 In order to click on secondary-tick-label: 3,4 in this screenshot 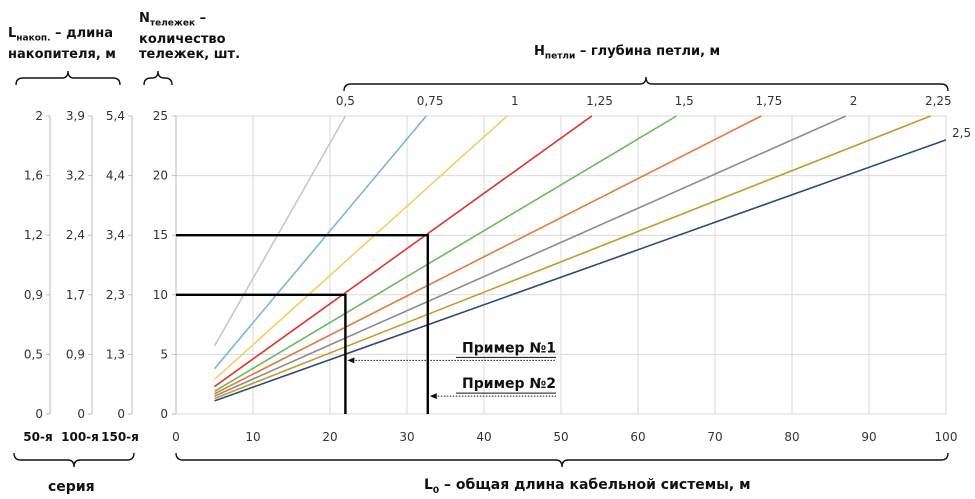, I will do `click(115, 235)`.